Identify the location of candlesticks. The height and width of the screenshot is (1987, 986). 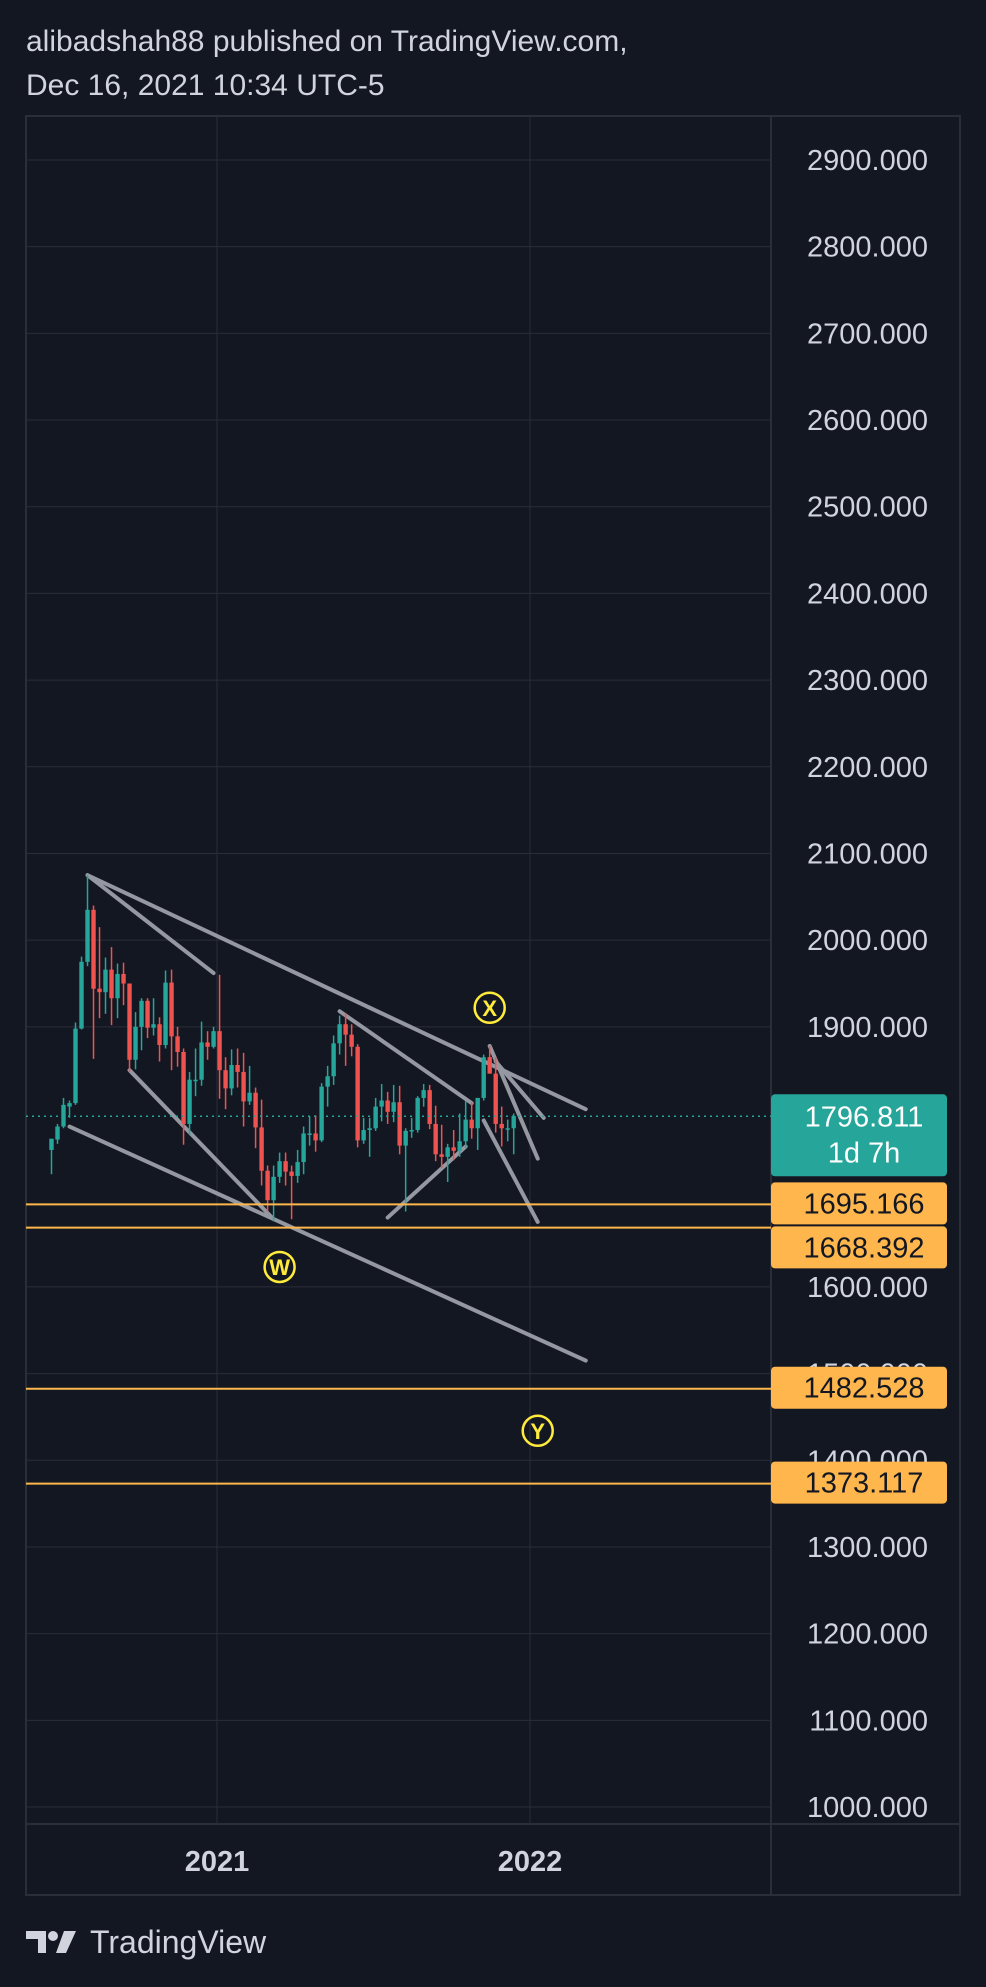
(282, 1048).